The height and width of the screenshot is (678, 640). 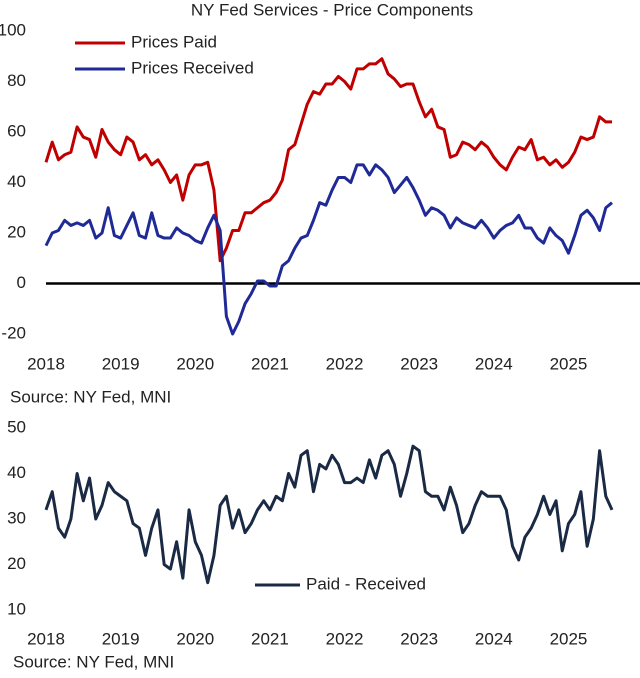 I want to click on legend-label: Prices Paid, so click(x=174, y=41).